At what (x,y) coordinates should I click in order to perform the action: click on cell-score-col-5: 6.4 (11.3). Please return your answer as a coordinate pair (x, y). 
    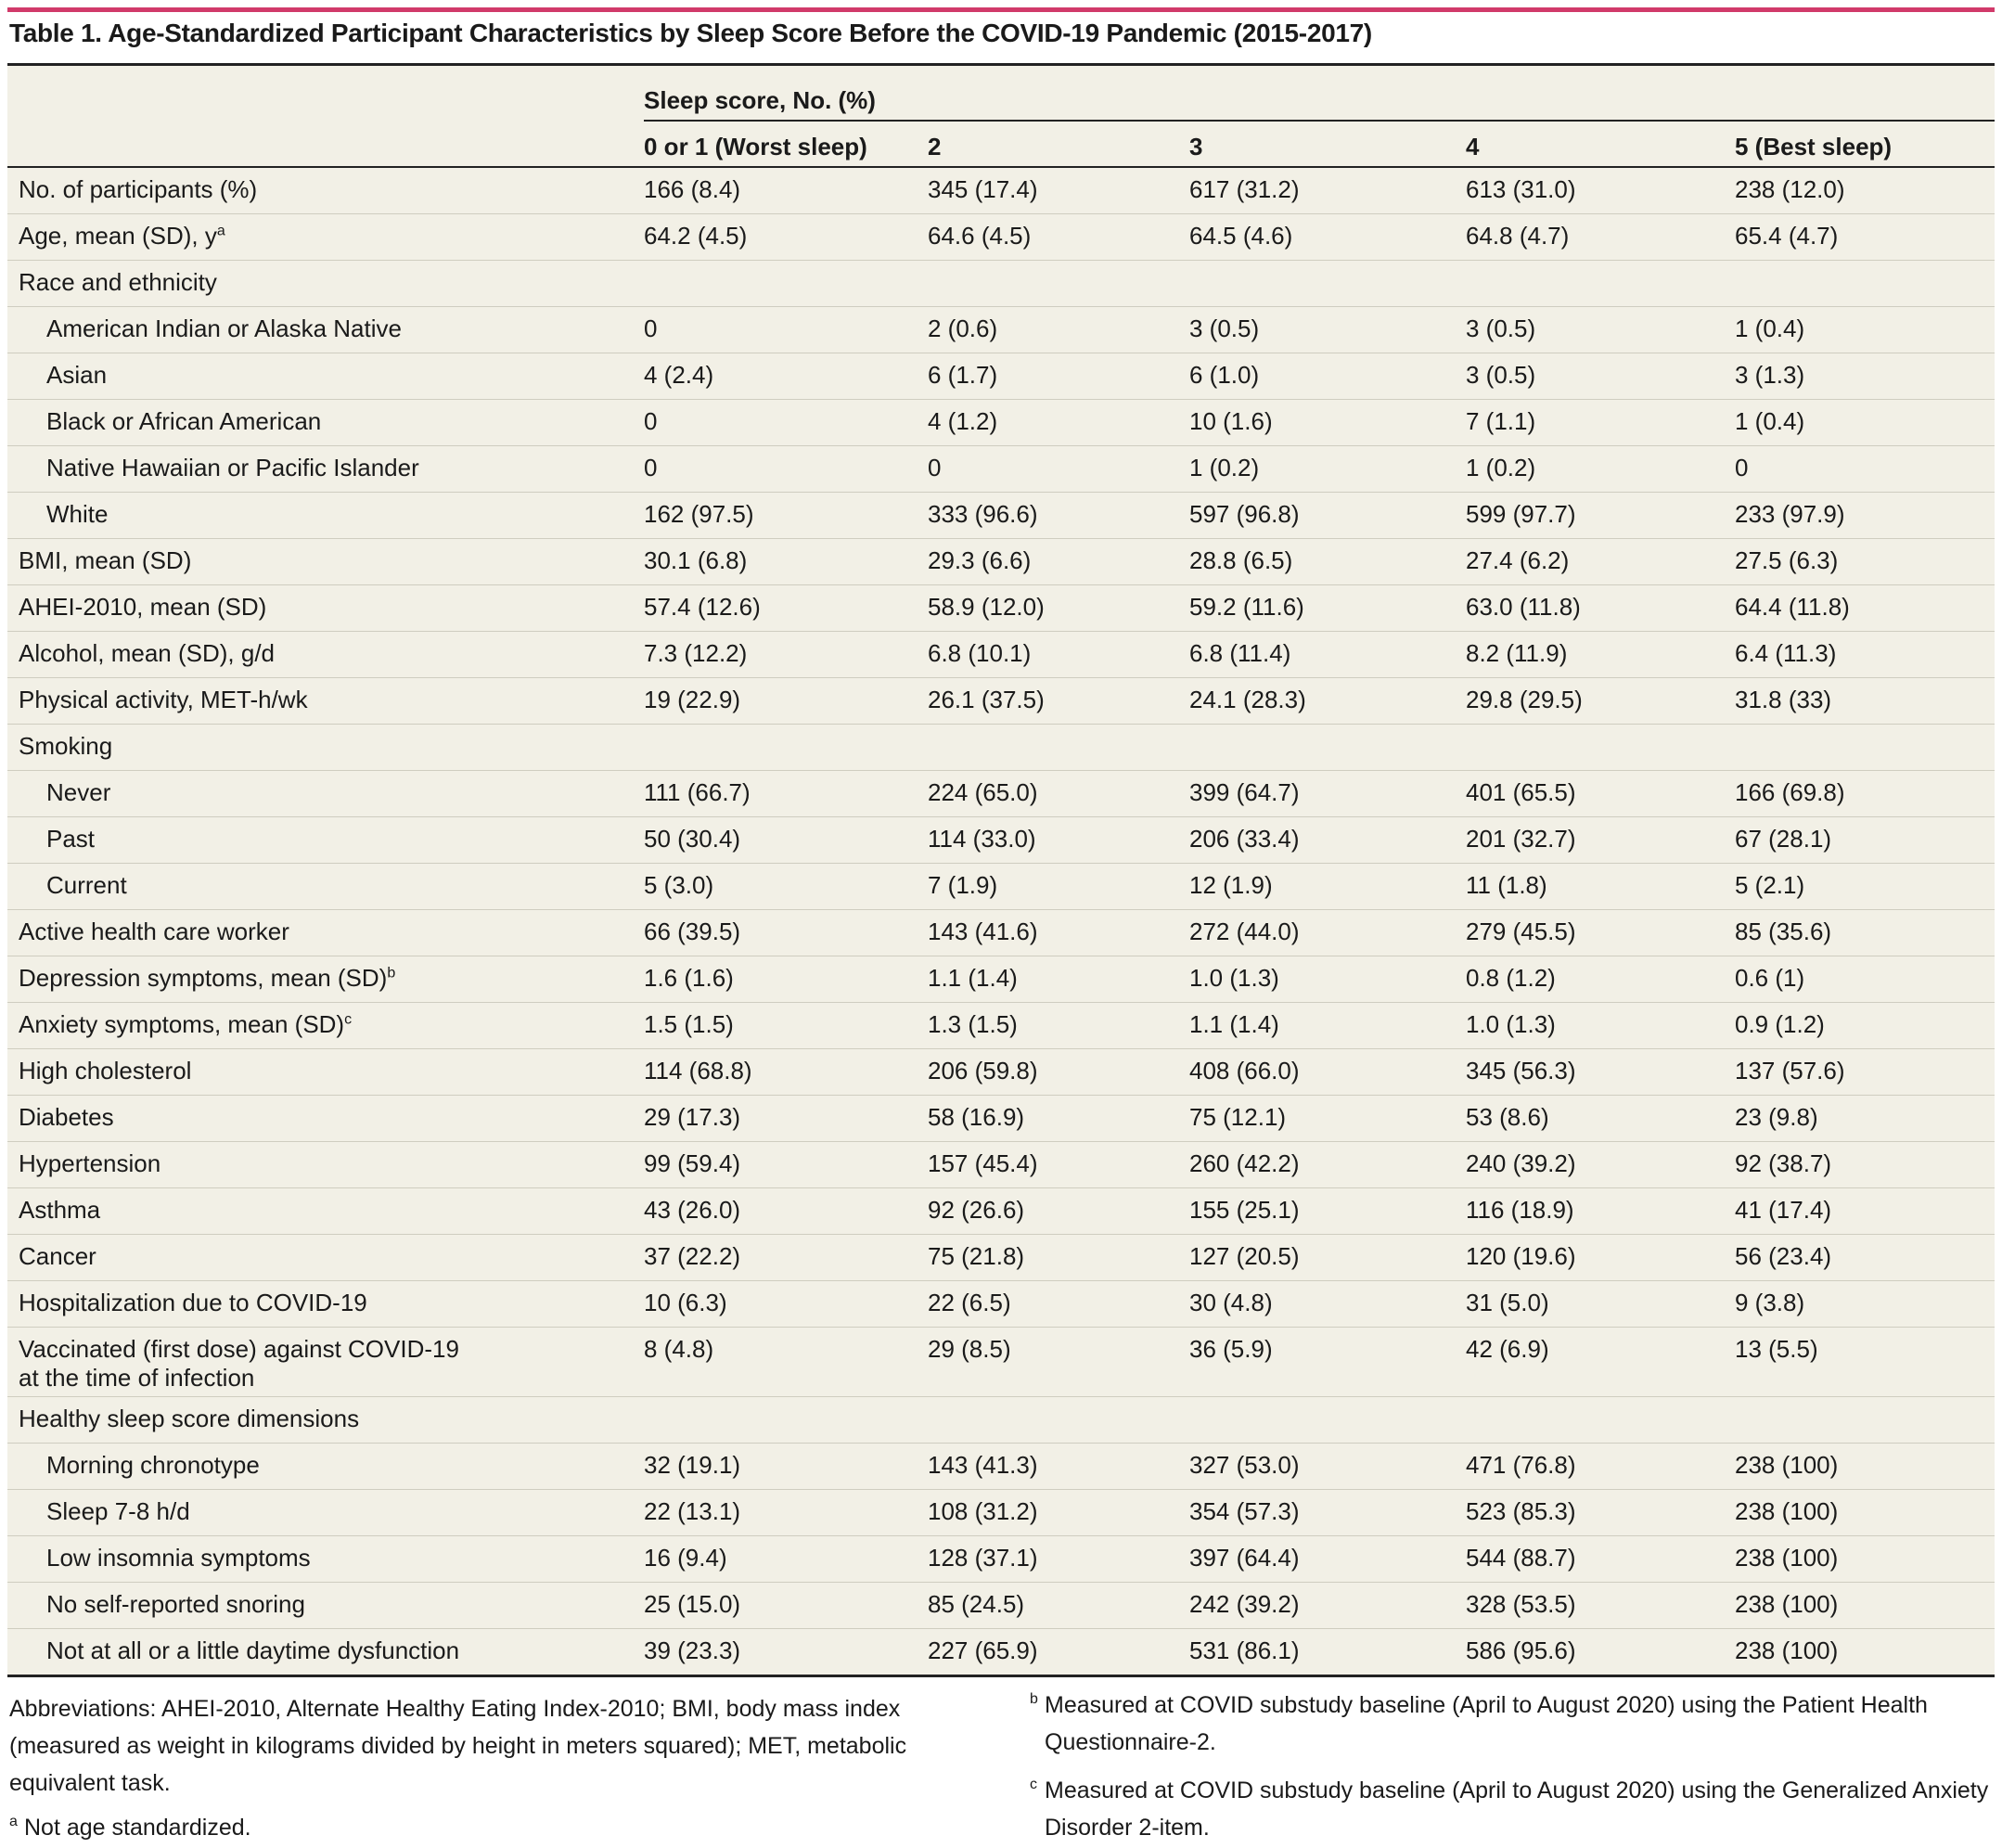
    Looking at the image, I should click on (1786, 653).